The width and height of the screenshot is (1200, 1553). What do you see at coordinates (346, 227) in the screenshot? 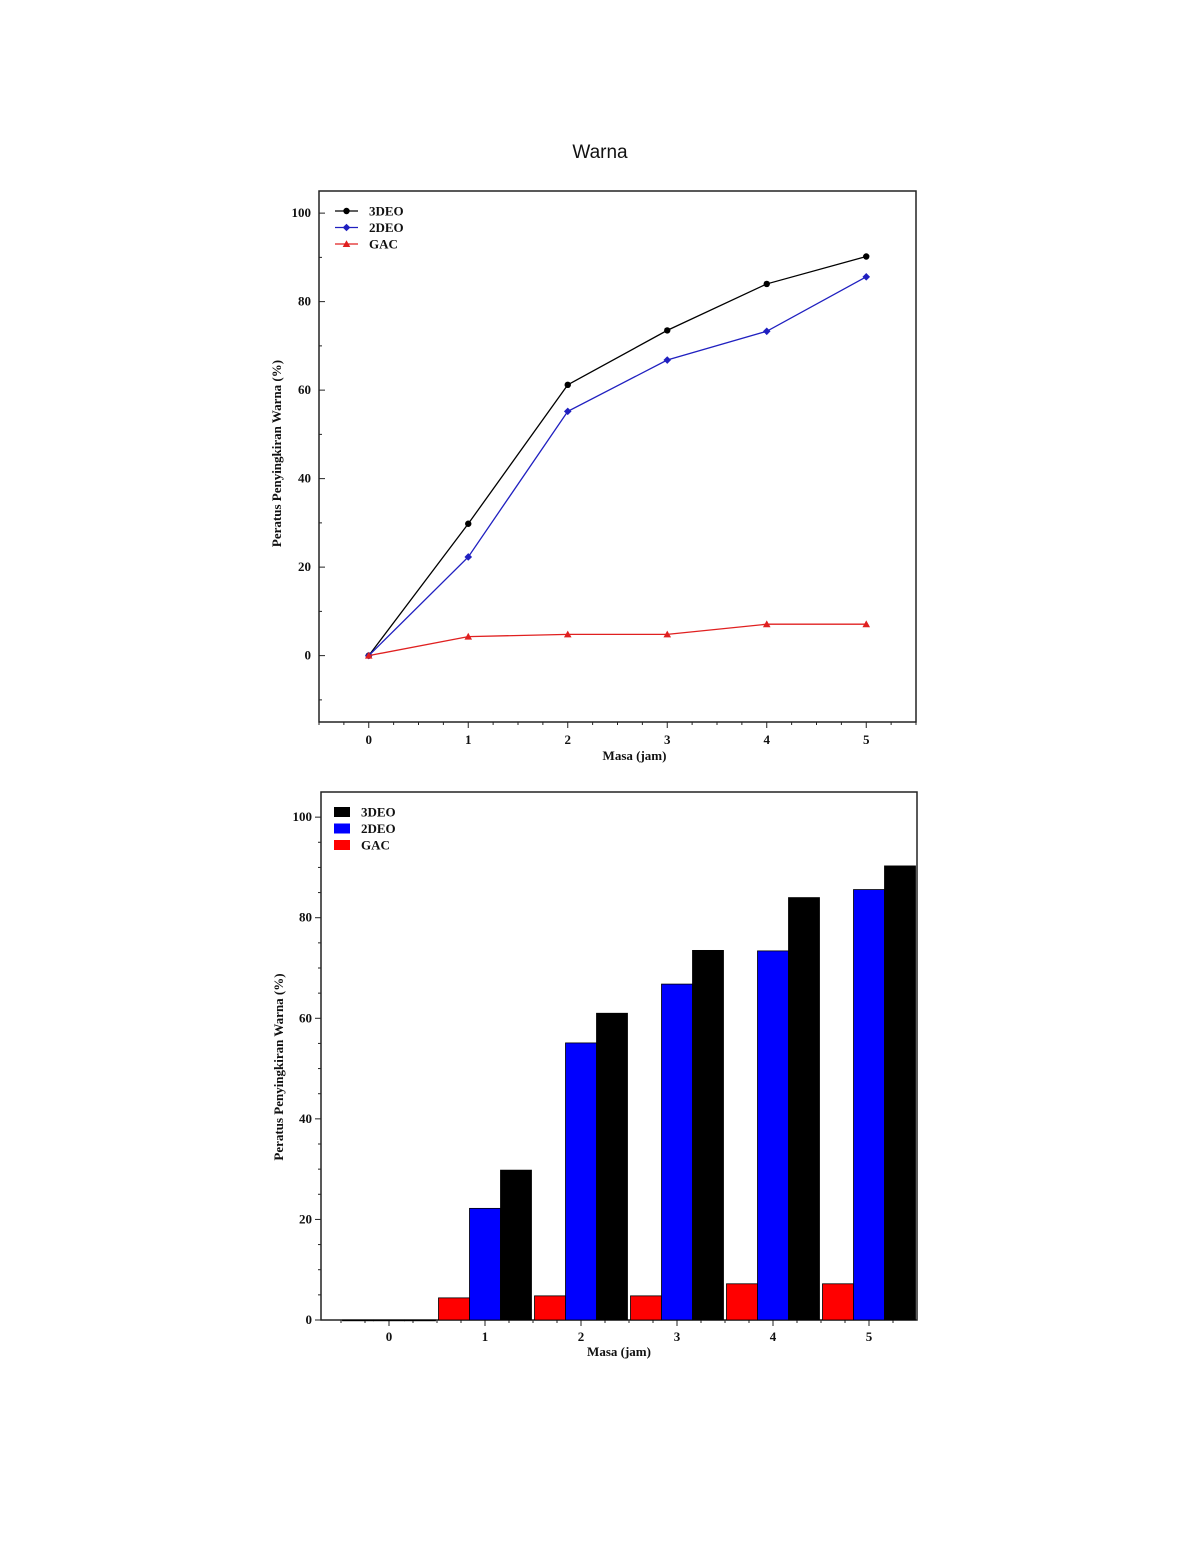
I see `legend-marker-2deo` at bounding box center [346, 227].